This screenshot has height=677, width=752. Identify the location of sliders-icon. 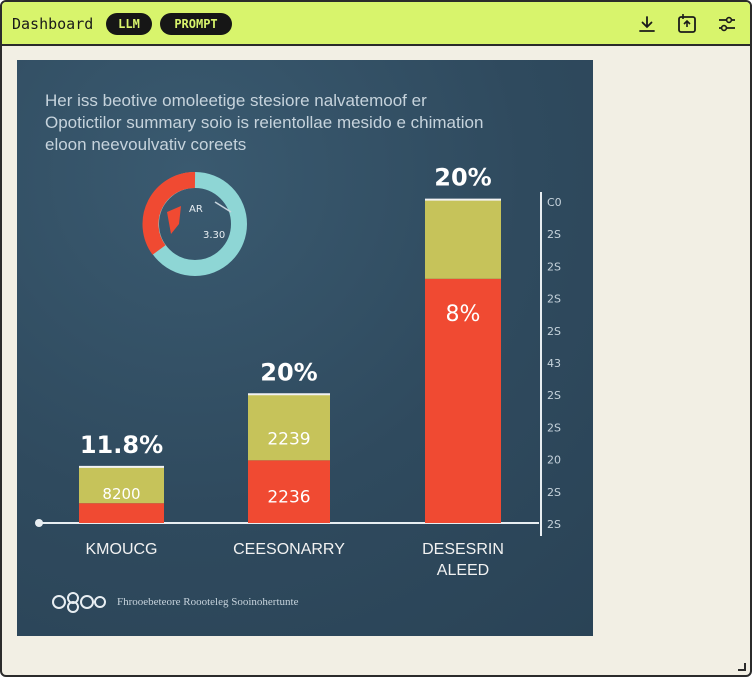
(727, 24).